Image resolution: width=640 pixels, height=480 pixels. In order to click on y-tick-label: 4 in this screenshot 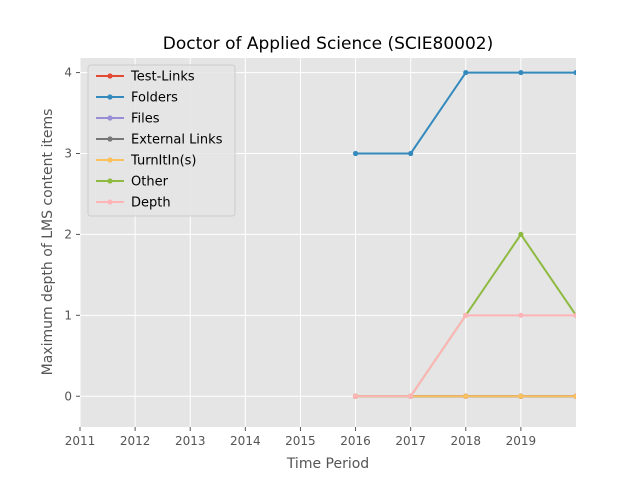, I will do `click(68, 73)`.